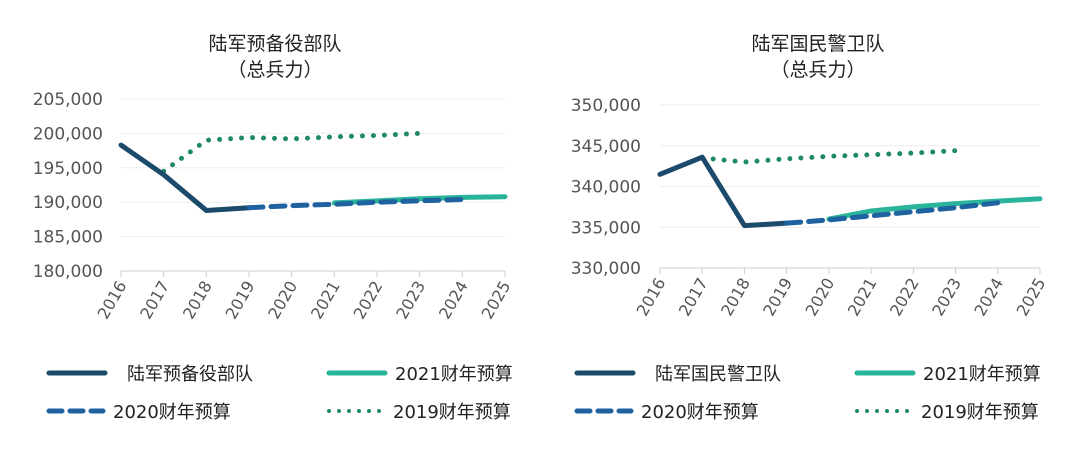  What do you see at coordinates (68, 134) in the screenshot?
I see `y-tick-label: 200,000` at bounding box center [68, 134].